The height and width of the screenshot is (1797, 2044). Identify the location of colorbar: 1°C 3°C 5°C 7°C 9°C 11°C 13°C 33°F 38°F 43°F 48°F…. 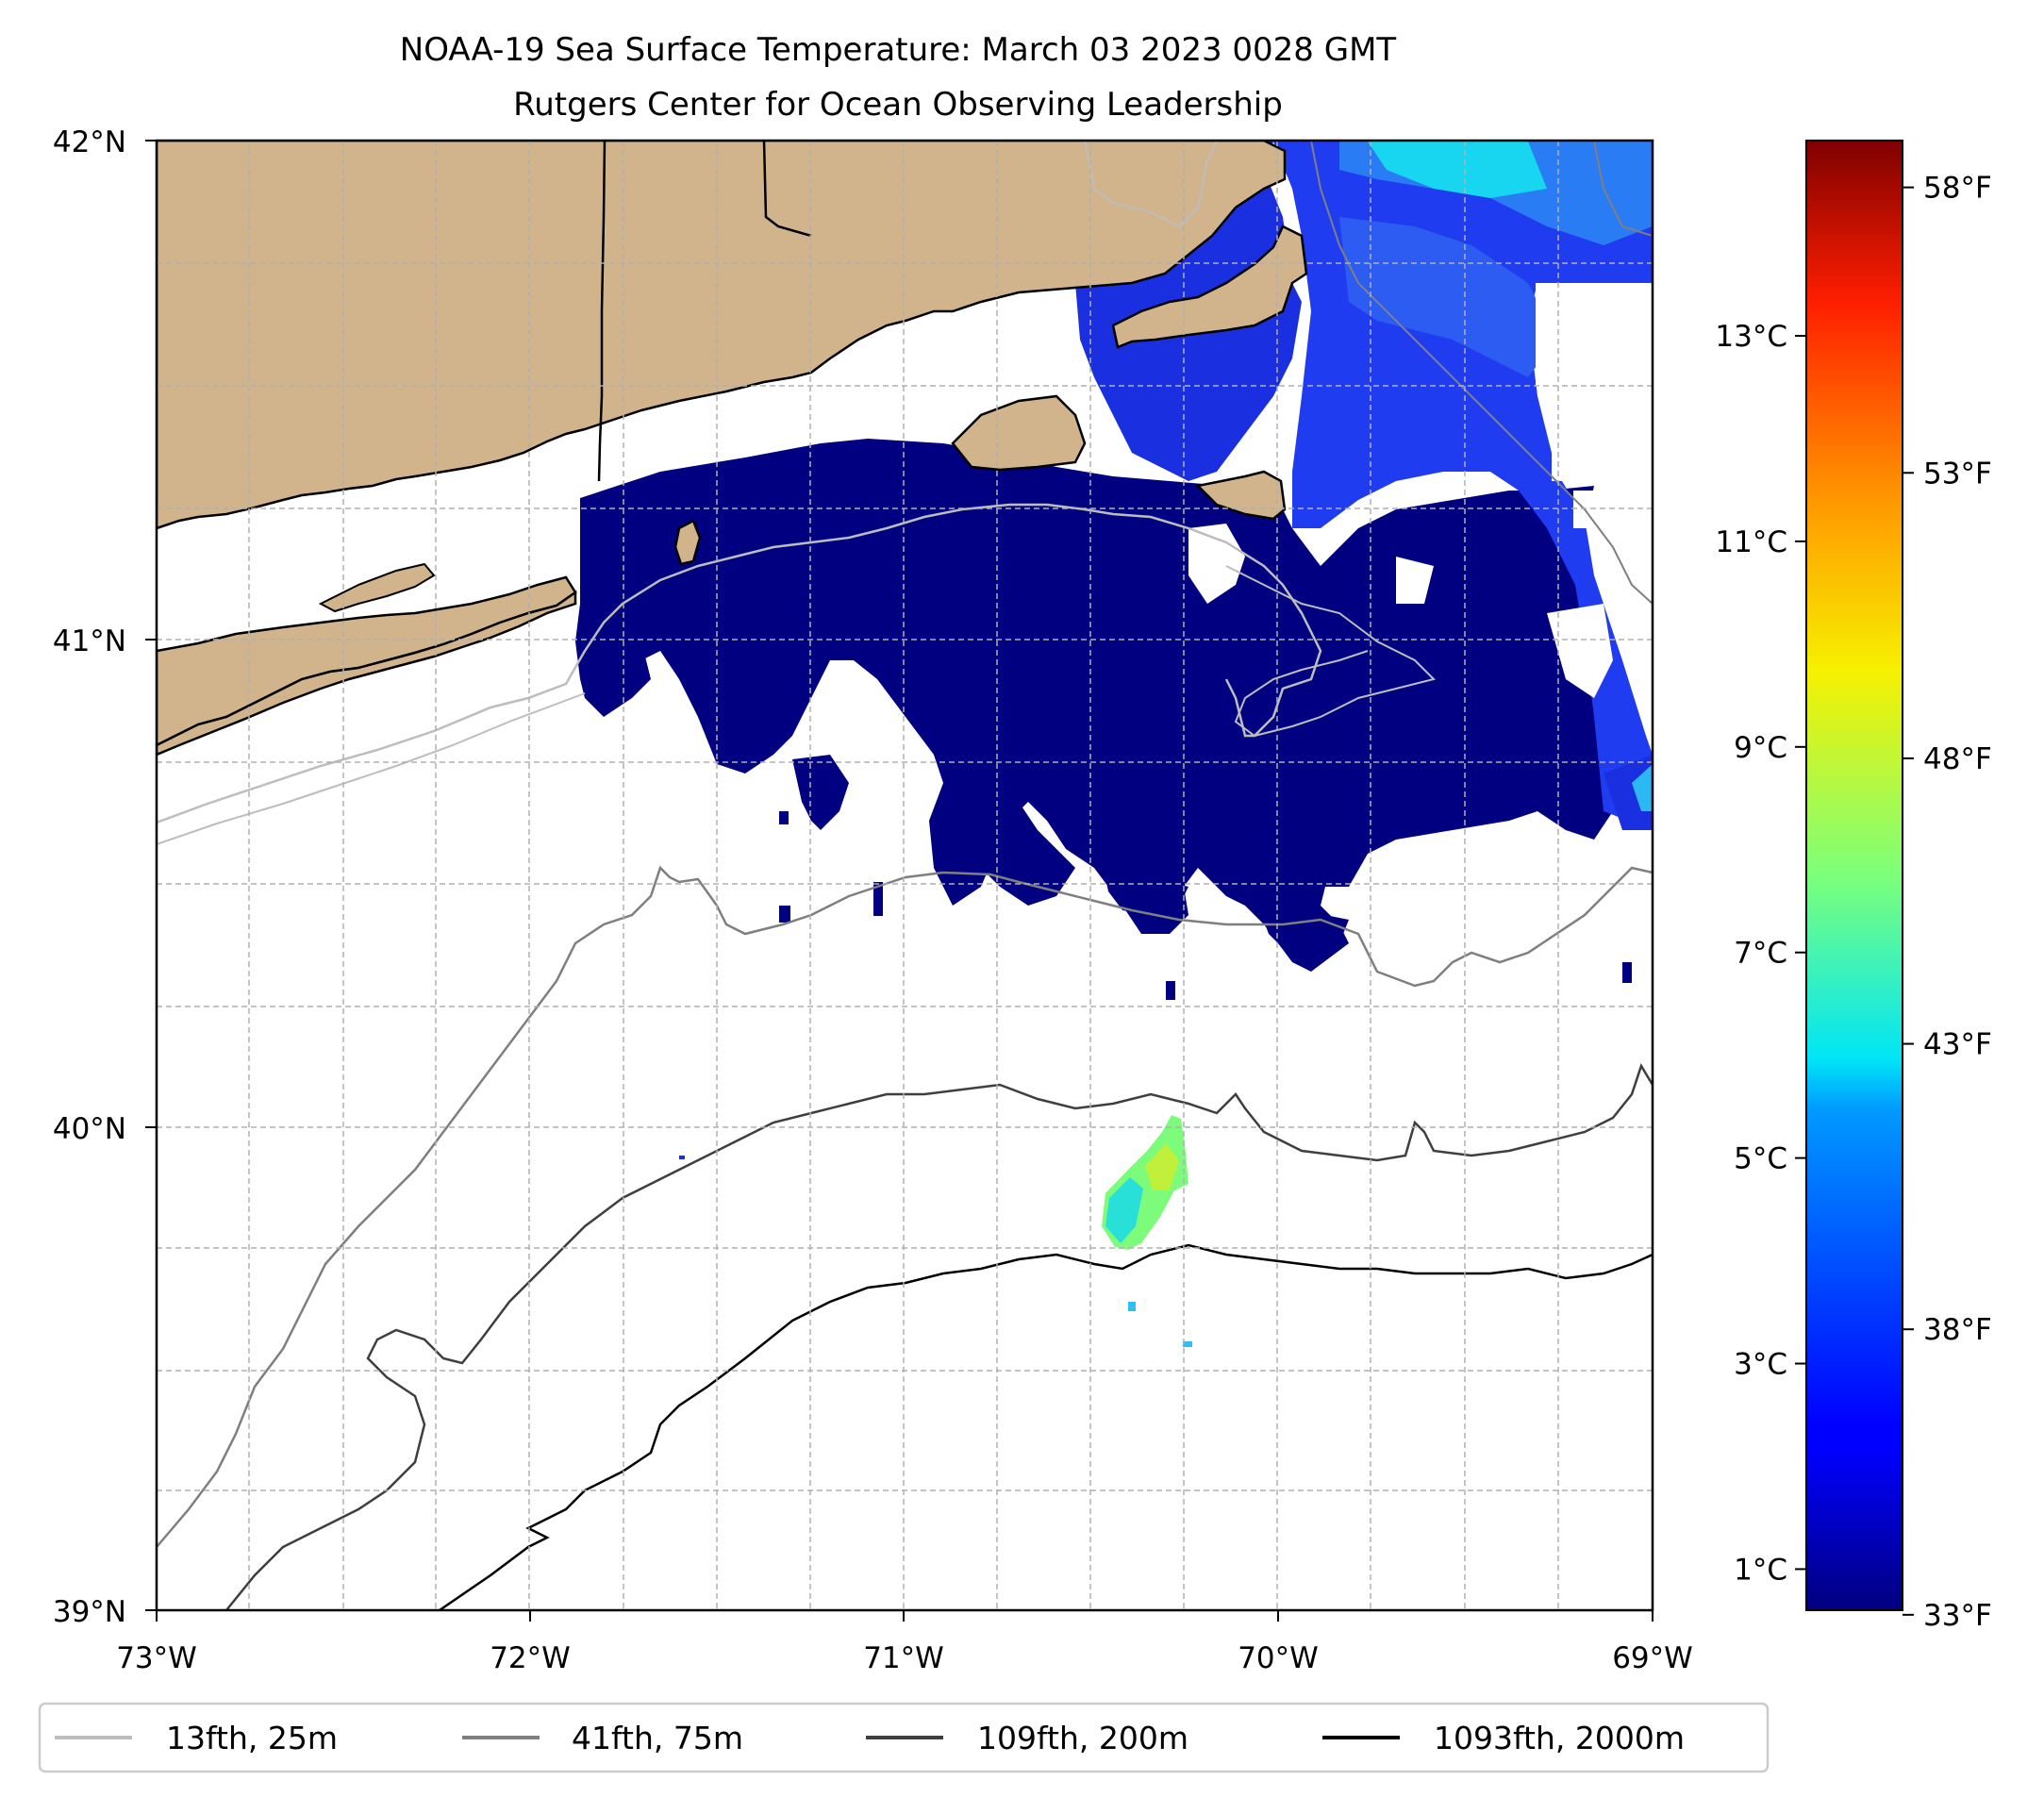
(1854, 886).